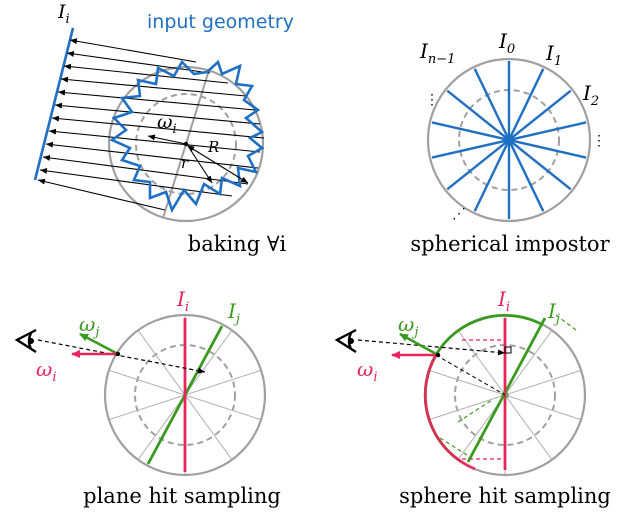 This screenshot has height=513, width=623. I want to click on impostor-dots-right: ⋮, so click(599, 141).